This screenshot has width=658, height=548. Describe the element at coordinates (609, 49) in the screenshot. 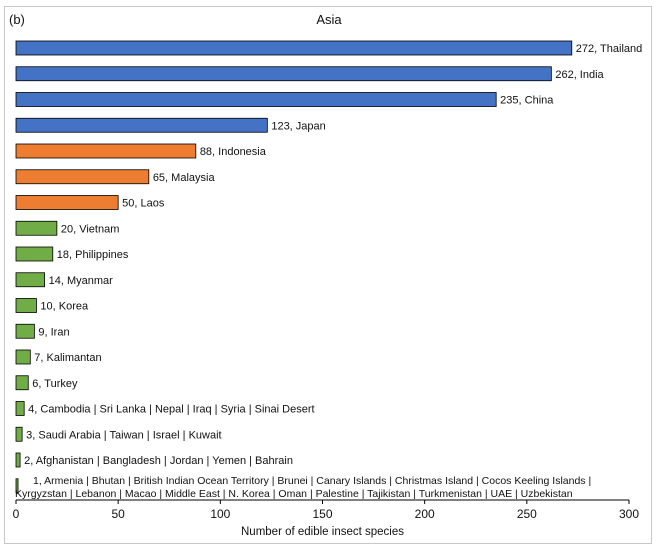

I see `bar-label: 272, Thailand` at that location.